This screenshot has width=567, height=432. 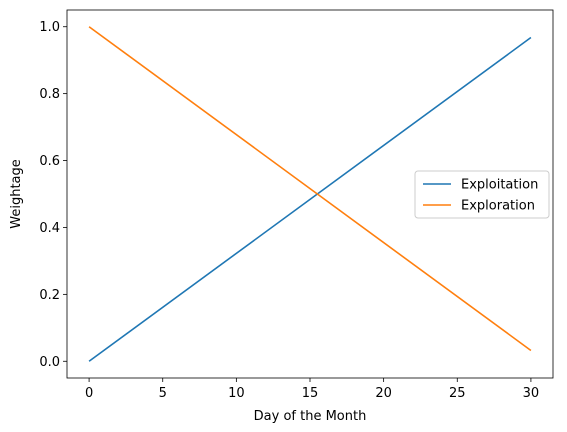 What do you see at coordinates (49, 295) in the screenshot?
I see `y-tick-label: 0.2` at bounding box center [49, 295].